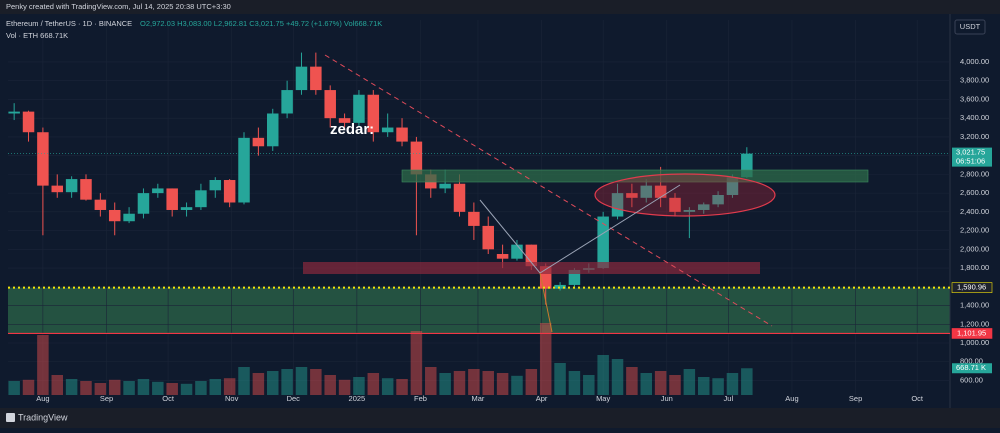 The image size is (1000, 433). I want to click on level-tag, so click(972, 287).